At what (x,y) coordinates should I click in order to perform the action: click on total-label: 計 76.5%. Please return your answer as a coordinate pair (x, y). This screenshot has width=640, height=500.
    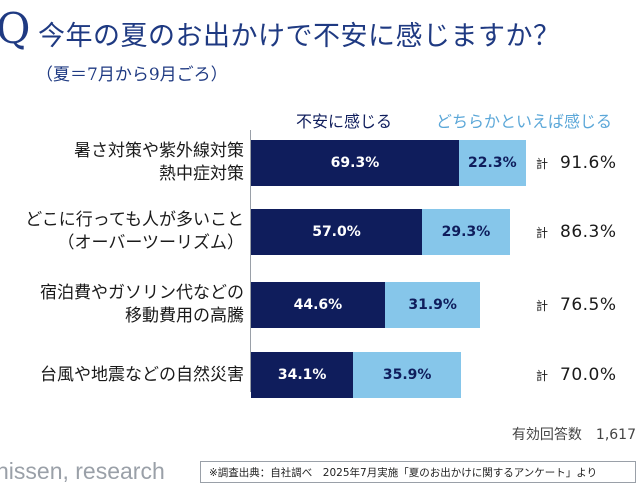
    Looking at the image, I should click on (576, 305).